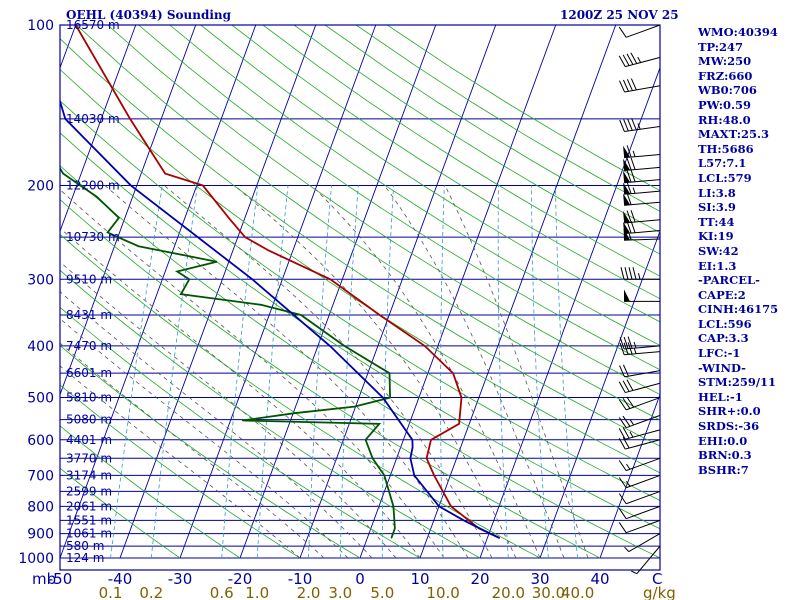  What do you see at coordinates (738, 309) in the screenshot?
I see `index-item: CINH:46175` at bounding box center [738, 309].